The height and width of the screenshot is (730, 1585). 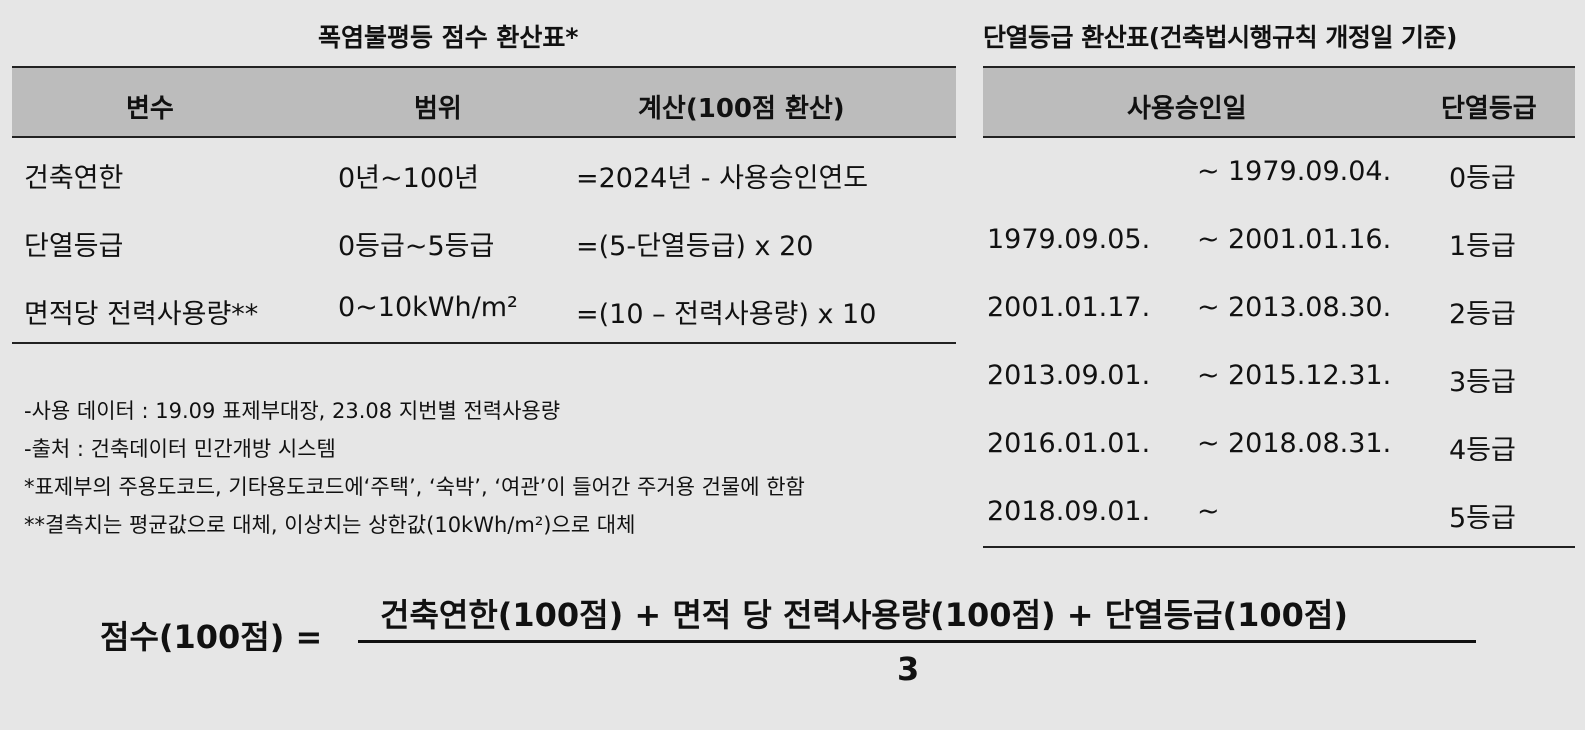 What do you see at coordinates (722, 178) in the screenshot?
I see `cell-calculation: =2024년 - 사용승인연도` at bounding box center [722, 178].